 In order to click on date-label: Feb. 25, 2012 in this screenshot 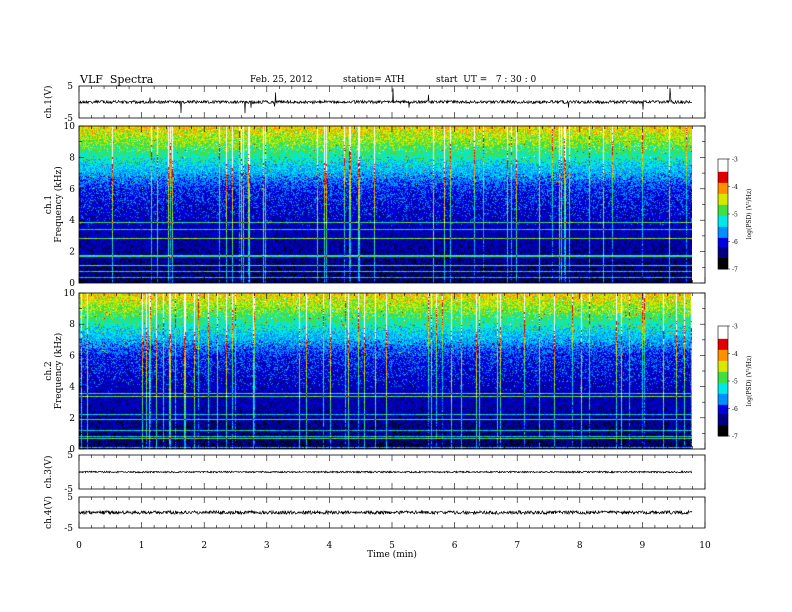, I will do `click(281, 80)`.